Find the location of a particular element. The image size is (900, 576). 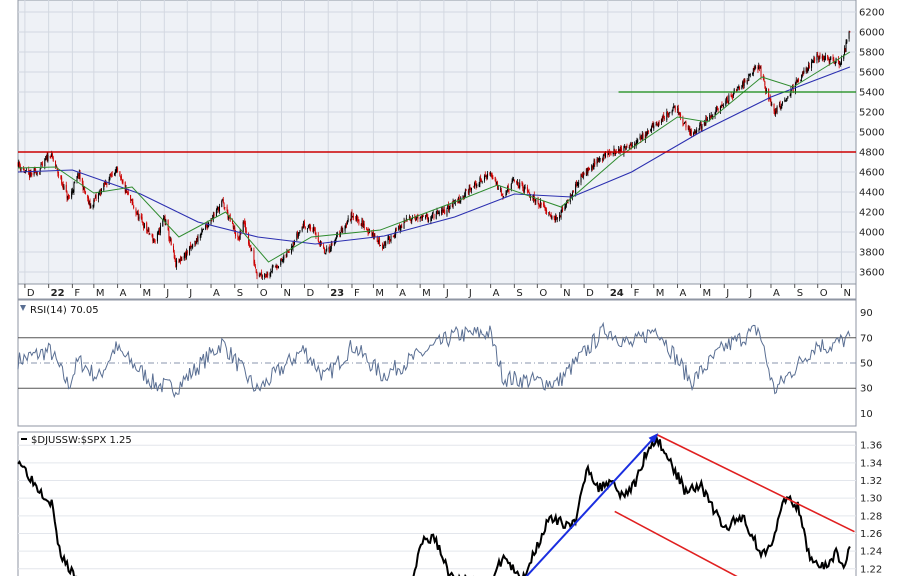

rsi-line is located at coordinates (434, 360).